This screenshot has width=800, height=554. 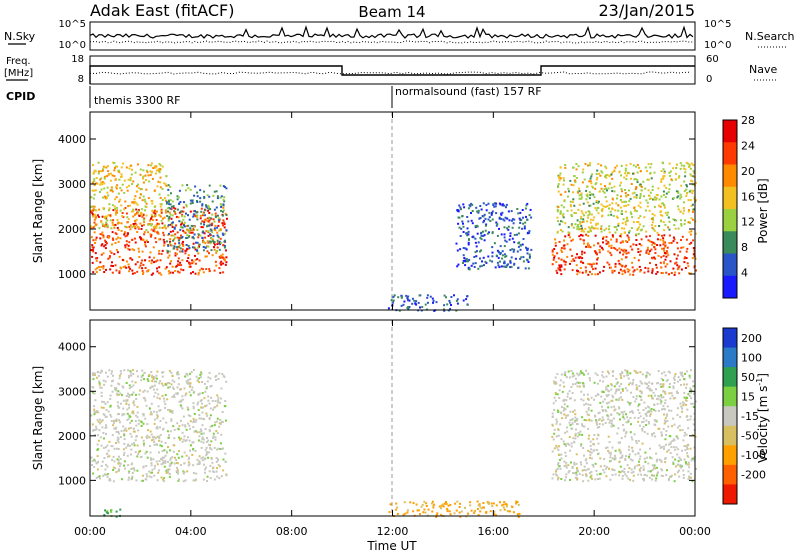 What do you see at coordinates (744, 247) in the screenshot?
I see `colorbar-tick-label: 8` at bounding box center [744, 247].